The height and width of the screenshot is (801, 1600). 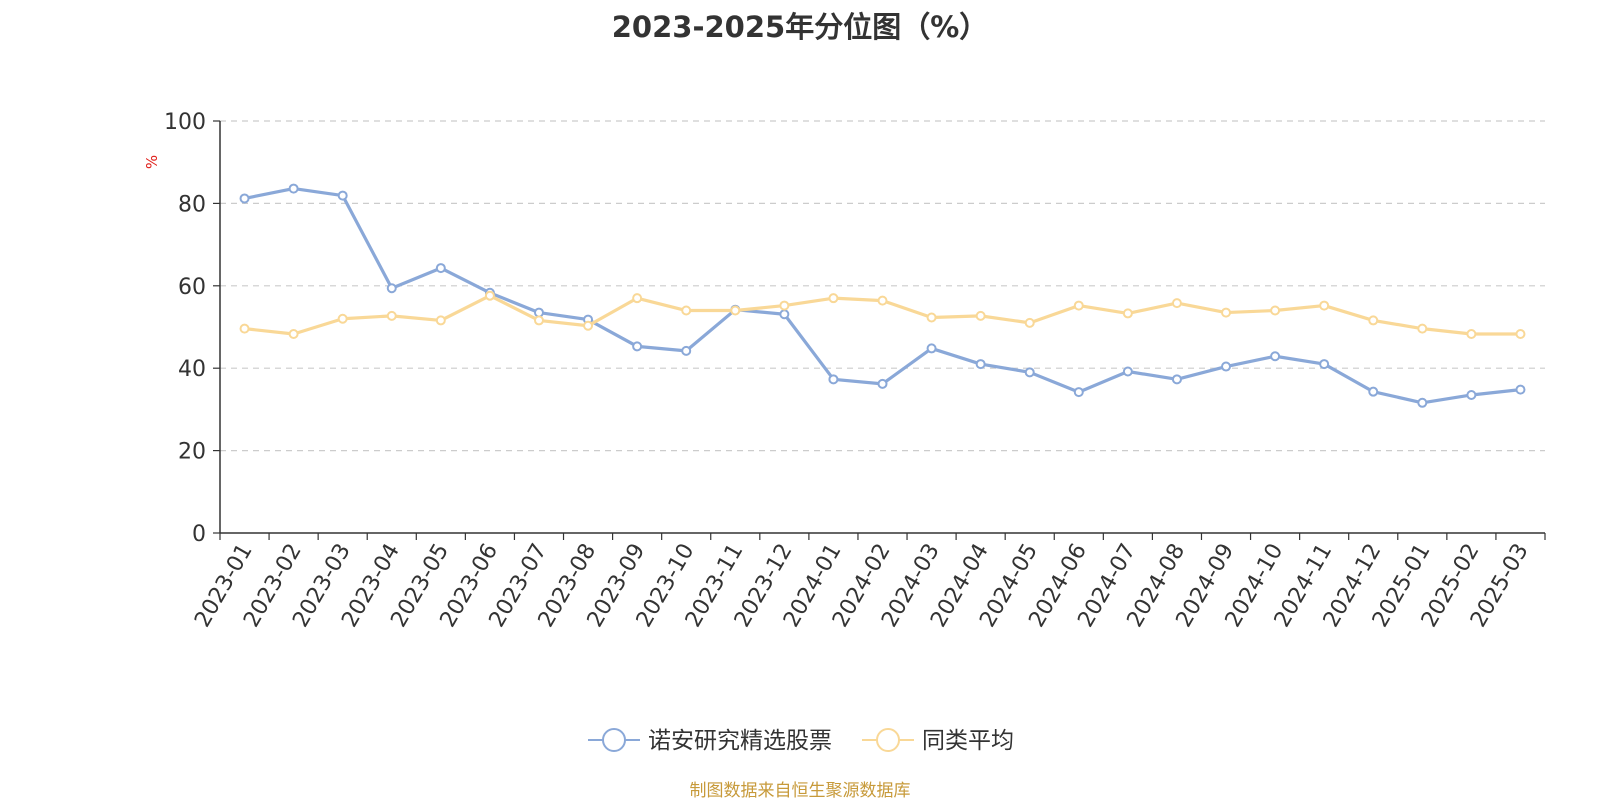 What do you see at coordinates (192, 328) in the screenshot?
I see `y-axis-ticks: 0 20 40 60 80 100` at bounding box center [192, 328].